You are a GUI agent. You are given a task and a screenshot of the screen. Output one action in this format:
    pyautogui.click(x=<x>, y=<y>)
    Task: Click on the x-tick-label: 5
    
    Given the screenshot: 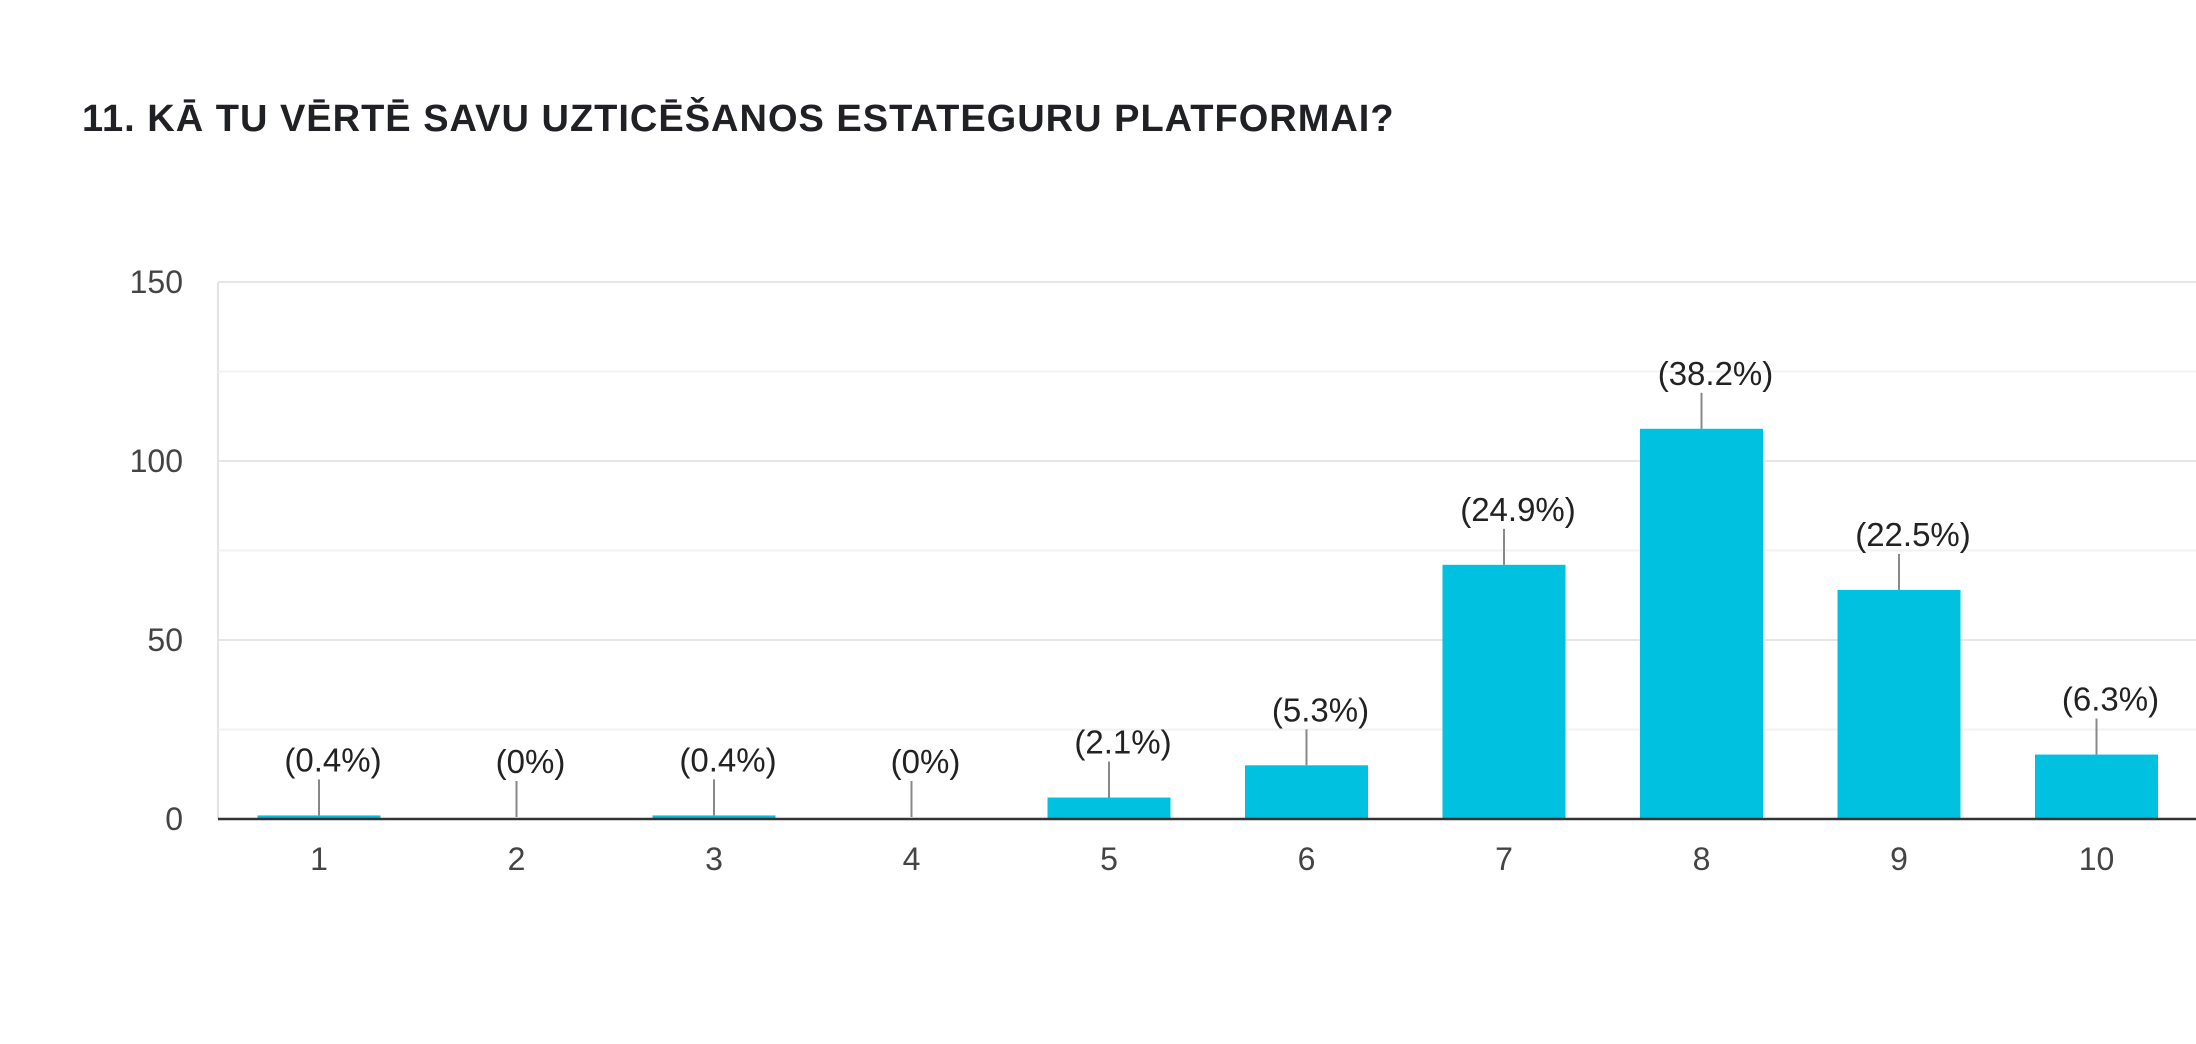 What is the action you would take?
    pyautogui.click(x=1109, y=859)
    